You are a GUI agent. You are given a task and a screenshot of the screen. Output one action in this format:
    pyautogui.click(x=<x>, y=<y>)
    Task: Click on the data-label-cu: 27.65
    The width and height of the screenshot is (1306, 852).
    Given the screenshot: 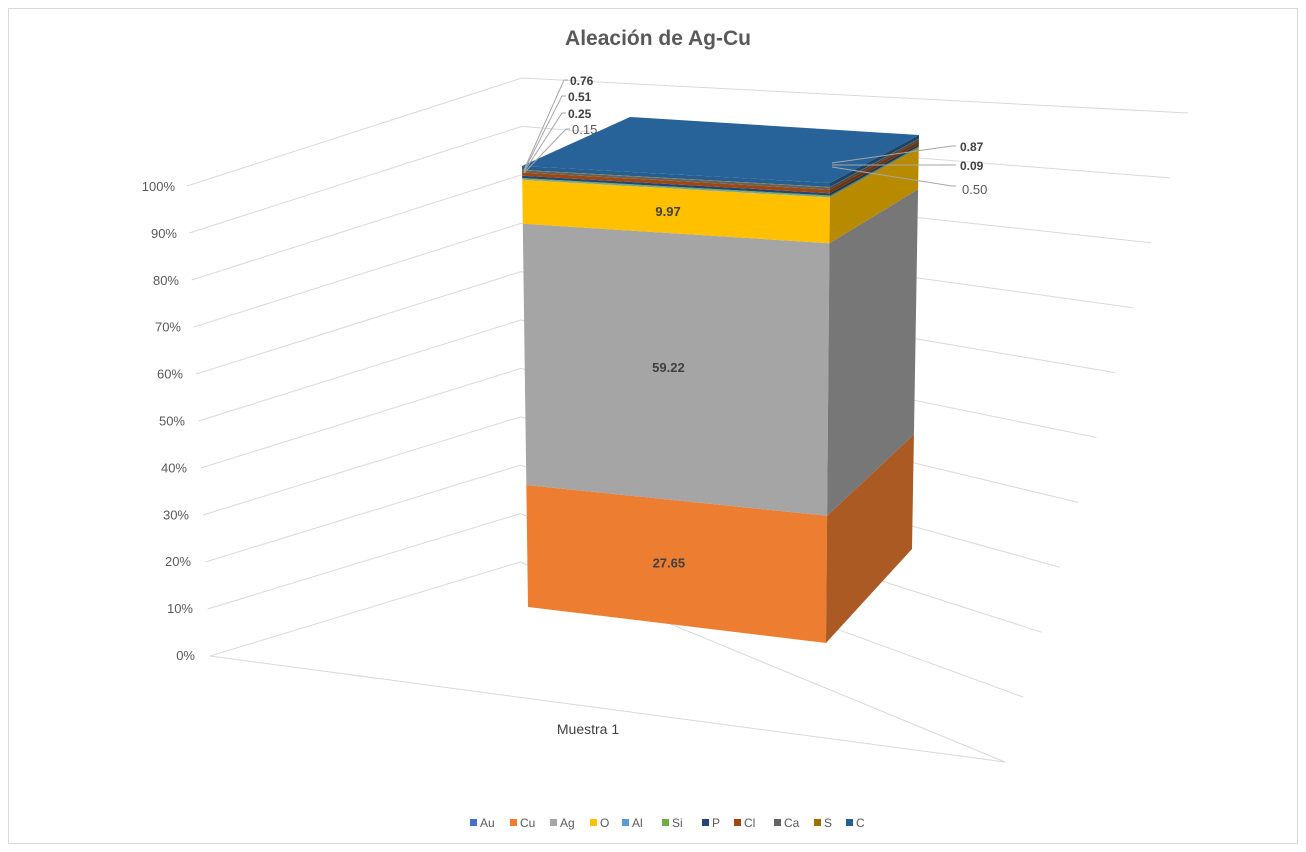 What is the action you would take?
    pyautogui.click(x=669, y=563)
    